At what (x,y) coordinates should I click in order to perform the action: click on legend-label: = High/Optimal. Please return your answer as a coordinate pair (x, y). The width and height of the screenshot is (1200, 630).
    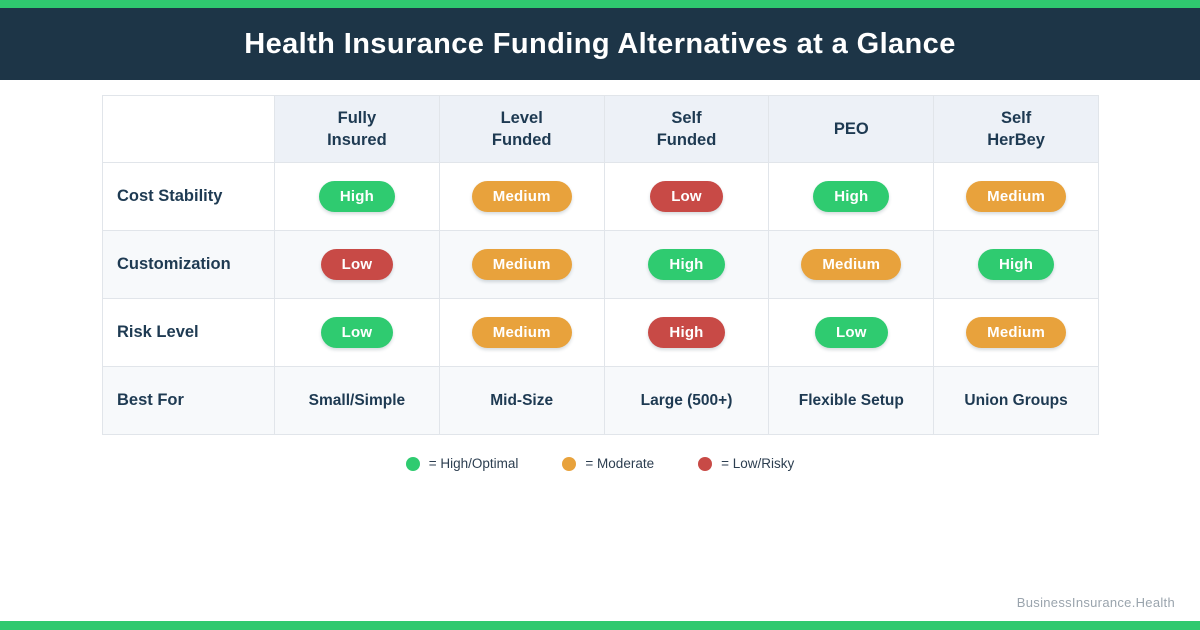
    Looking at the image, I should click on (473, 463).